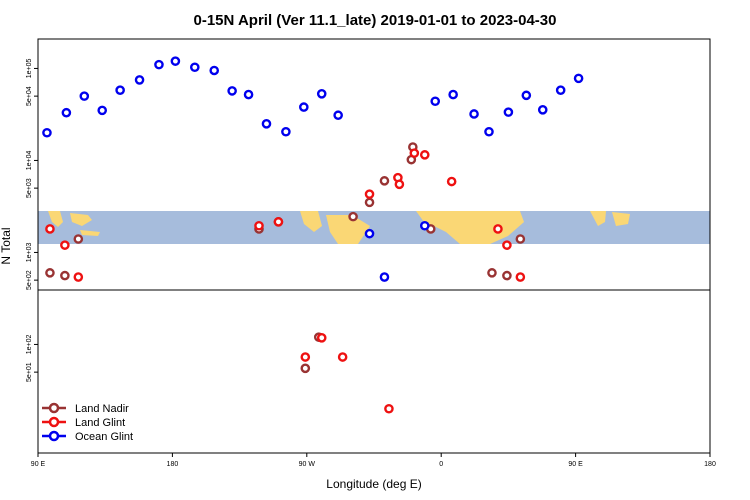  What do you see at coordinates (55, 219) in the screenshot?
I see `map-land-southeast-asia` at bounding box center [55, 219].